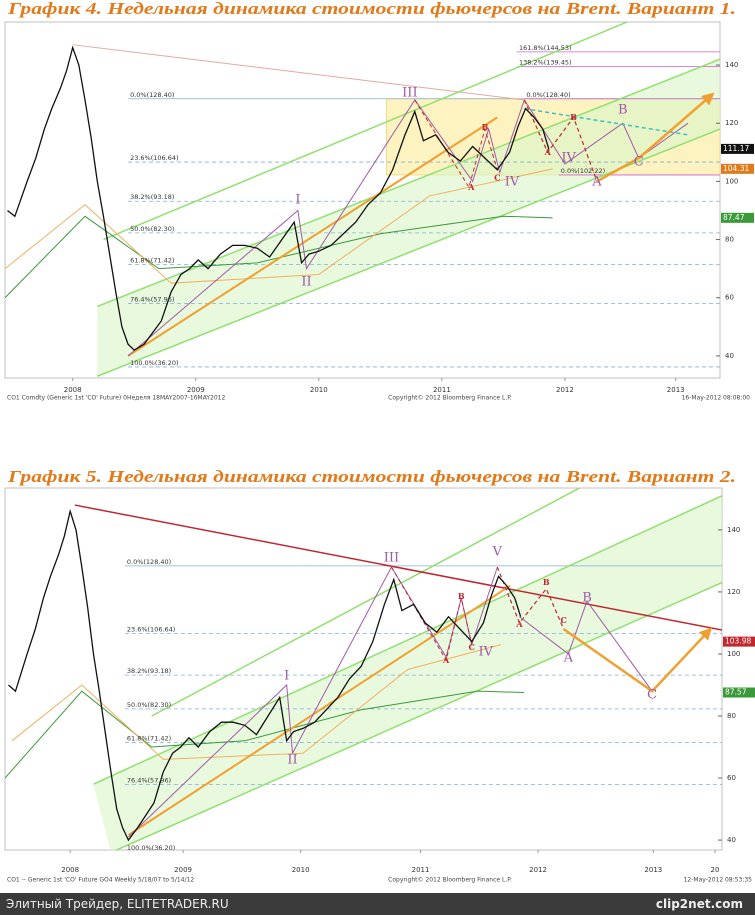 This screenshot has height=915, width=755. I want to click on y-tick-label: 120, so click(731, 123).